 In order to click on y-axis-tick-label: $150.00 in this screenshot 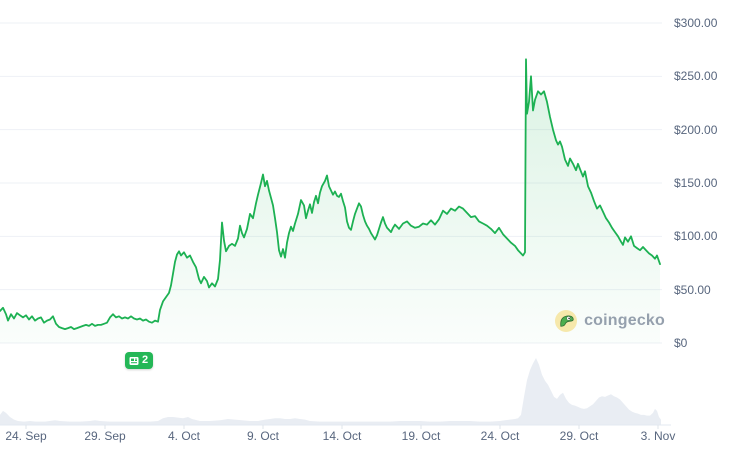, I will do `click(696, 183)`.